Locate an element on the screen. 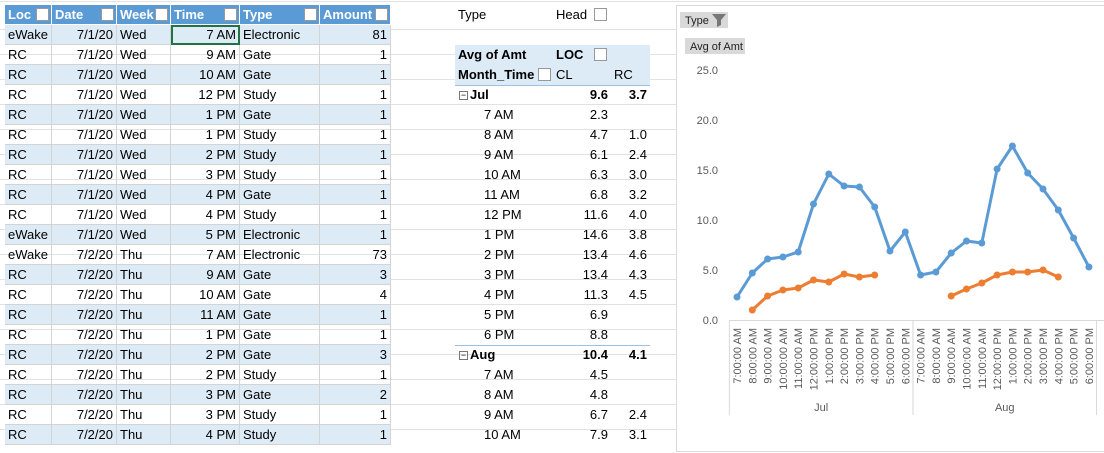 The image size is (1104, 453). column-header: Week is located at coordinates (144, 15).